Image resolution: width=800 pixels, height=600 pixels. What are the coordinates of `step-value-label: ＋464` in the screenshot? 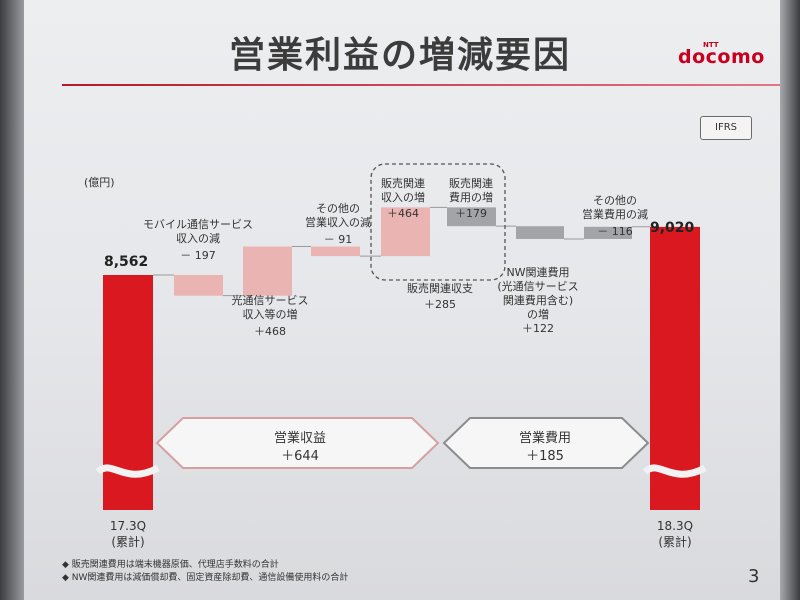 It's located at (403, 213).